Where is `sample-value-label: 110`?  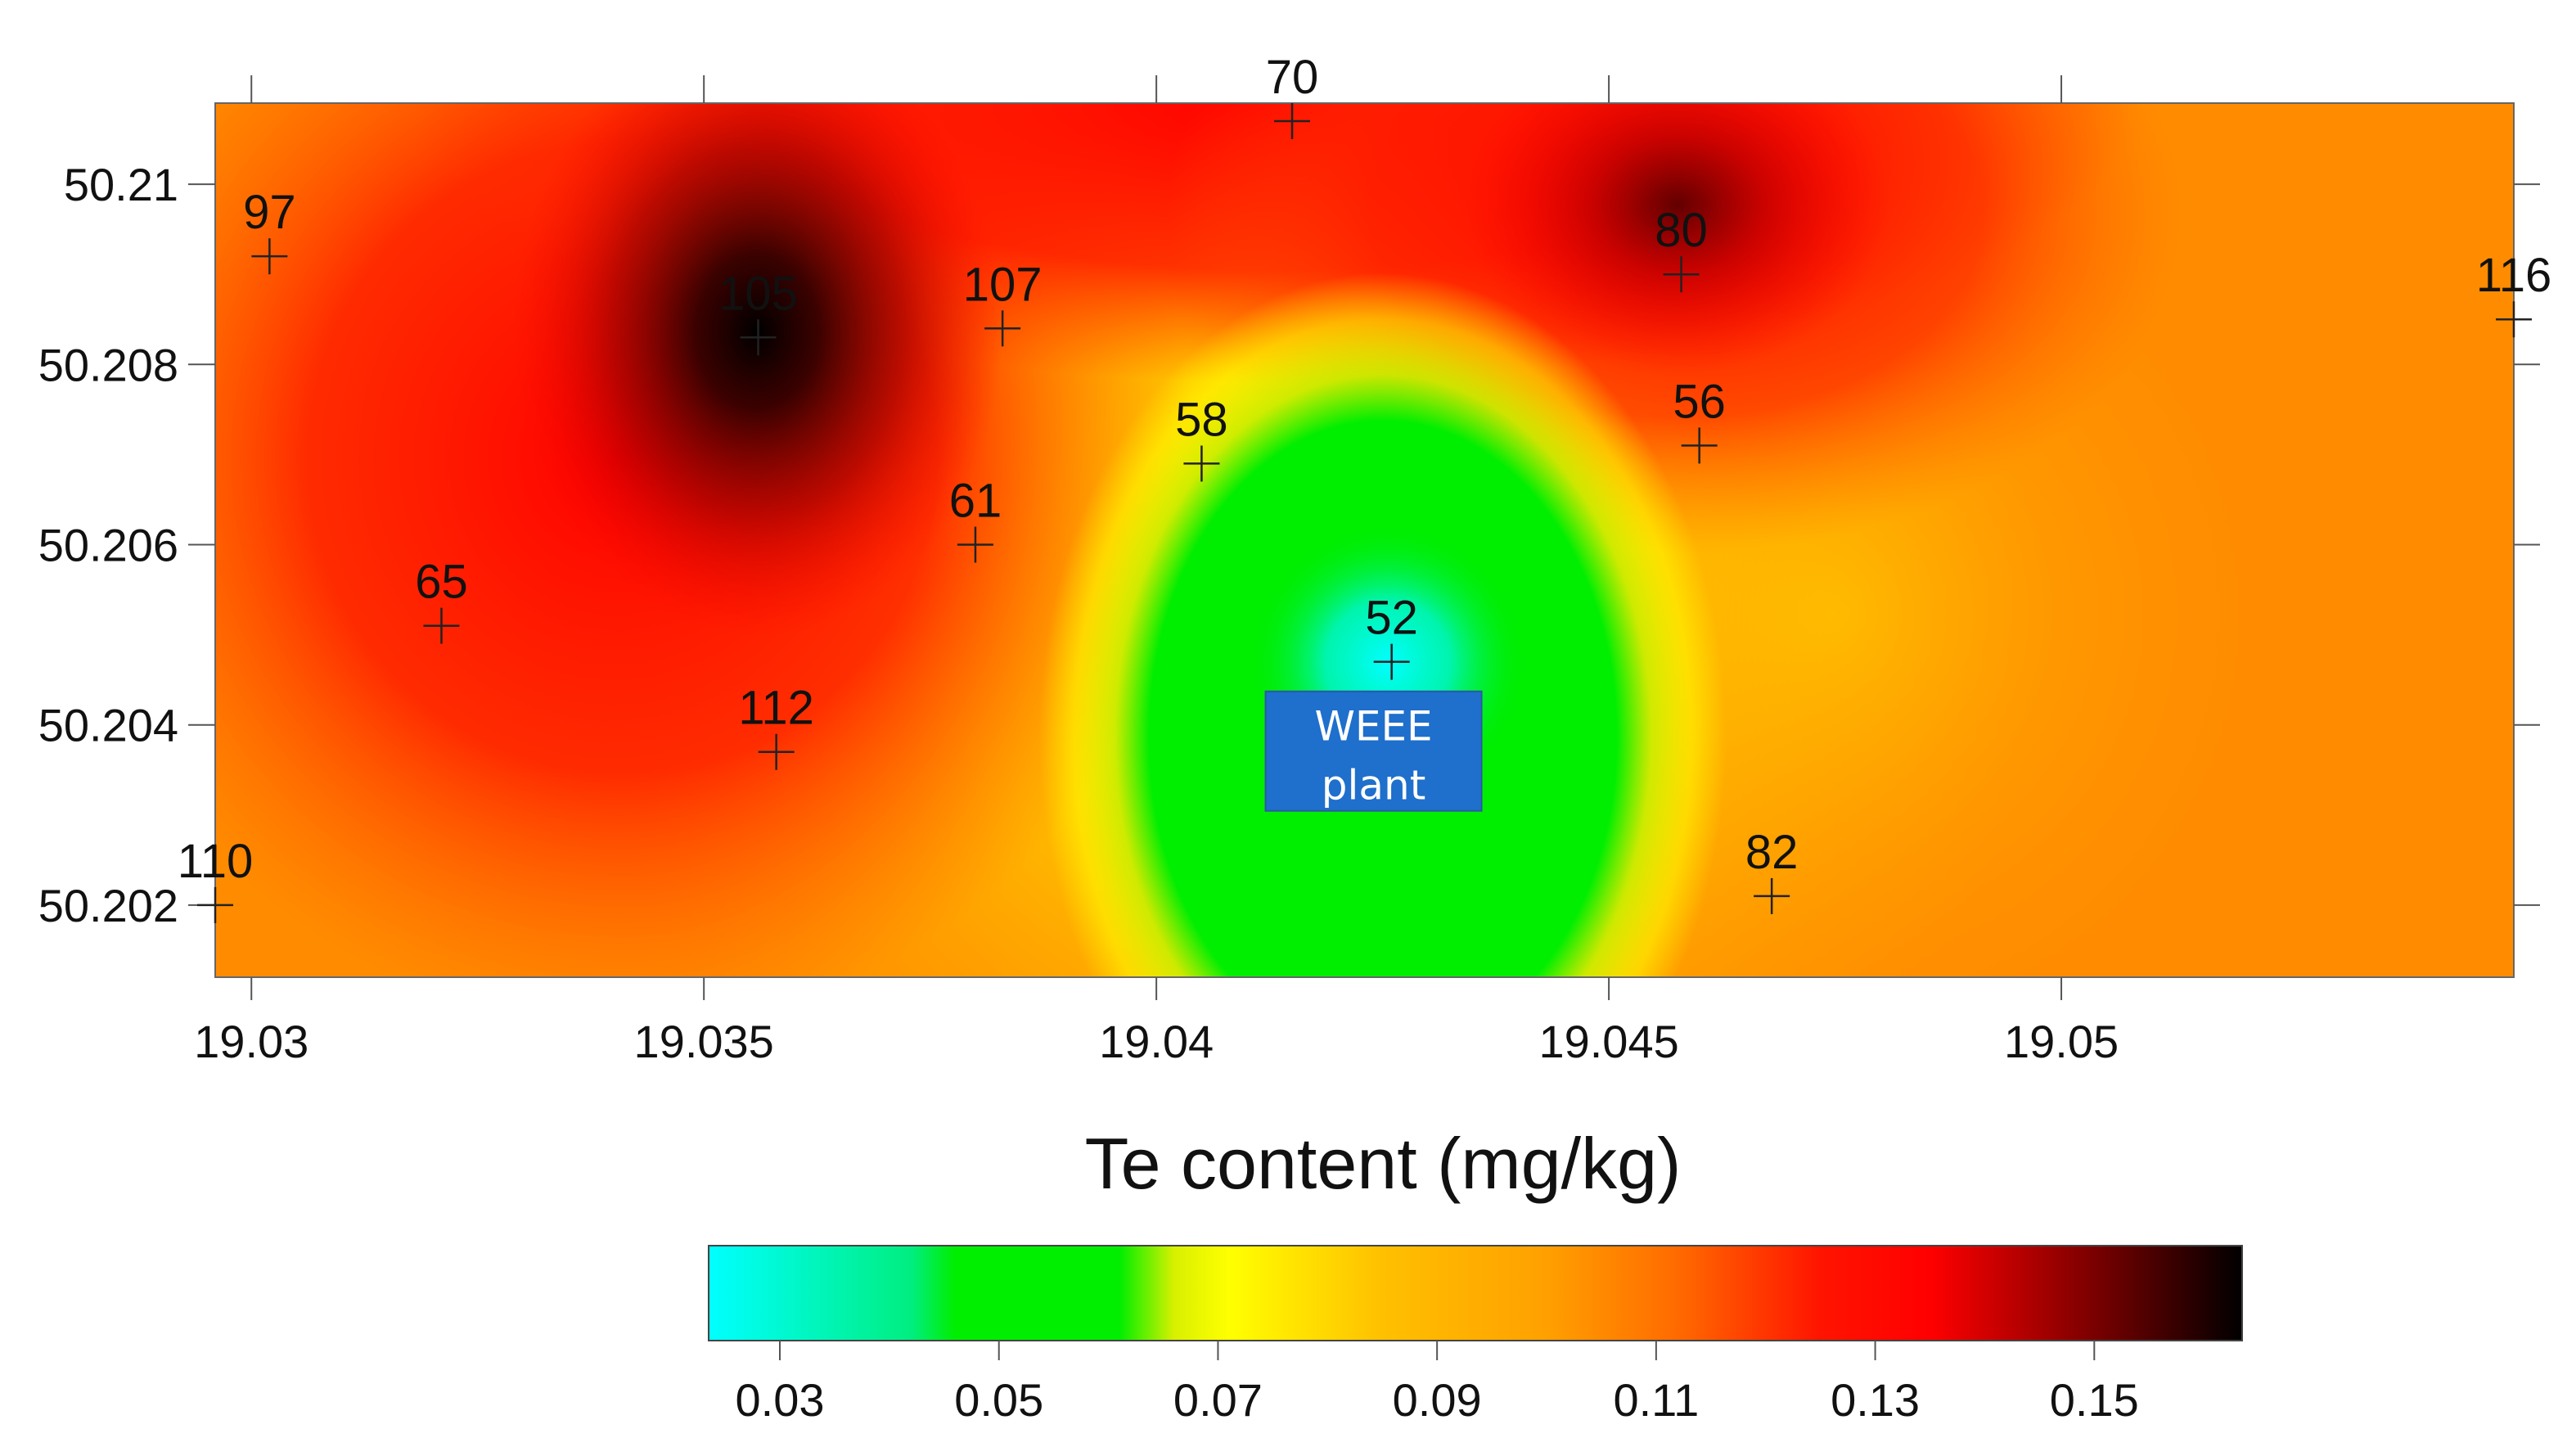 sample-value-label: 110 is located at coordinates (215, 862).